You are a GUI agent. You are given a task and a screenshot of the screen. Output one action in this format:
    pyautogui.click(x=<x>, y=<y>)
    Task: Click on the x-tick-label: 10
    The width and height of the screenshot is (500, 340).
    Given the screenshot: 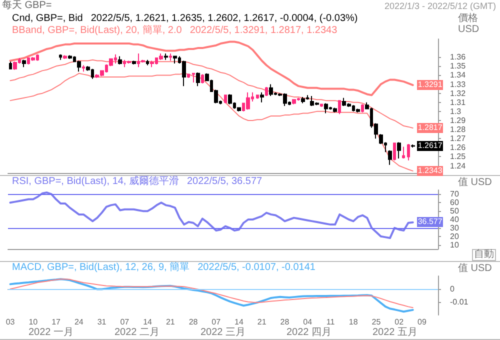 What is the action you would take?
    pyautogui.click(x=33, y=322)
    